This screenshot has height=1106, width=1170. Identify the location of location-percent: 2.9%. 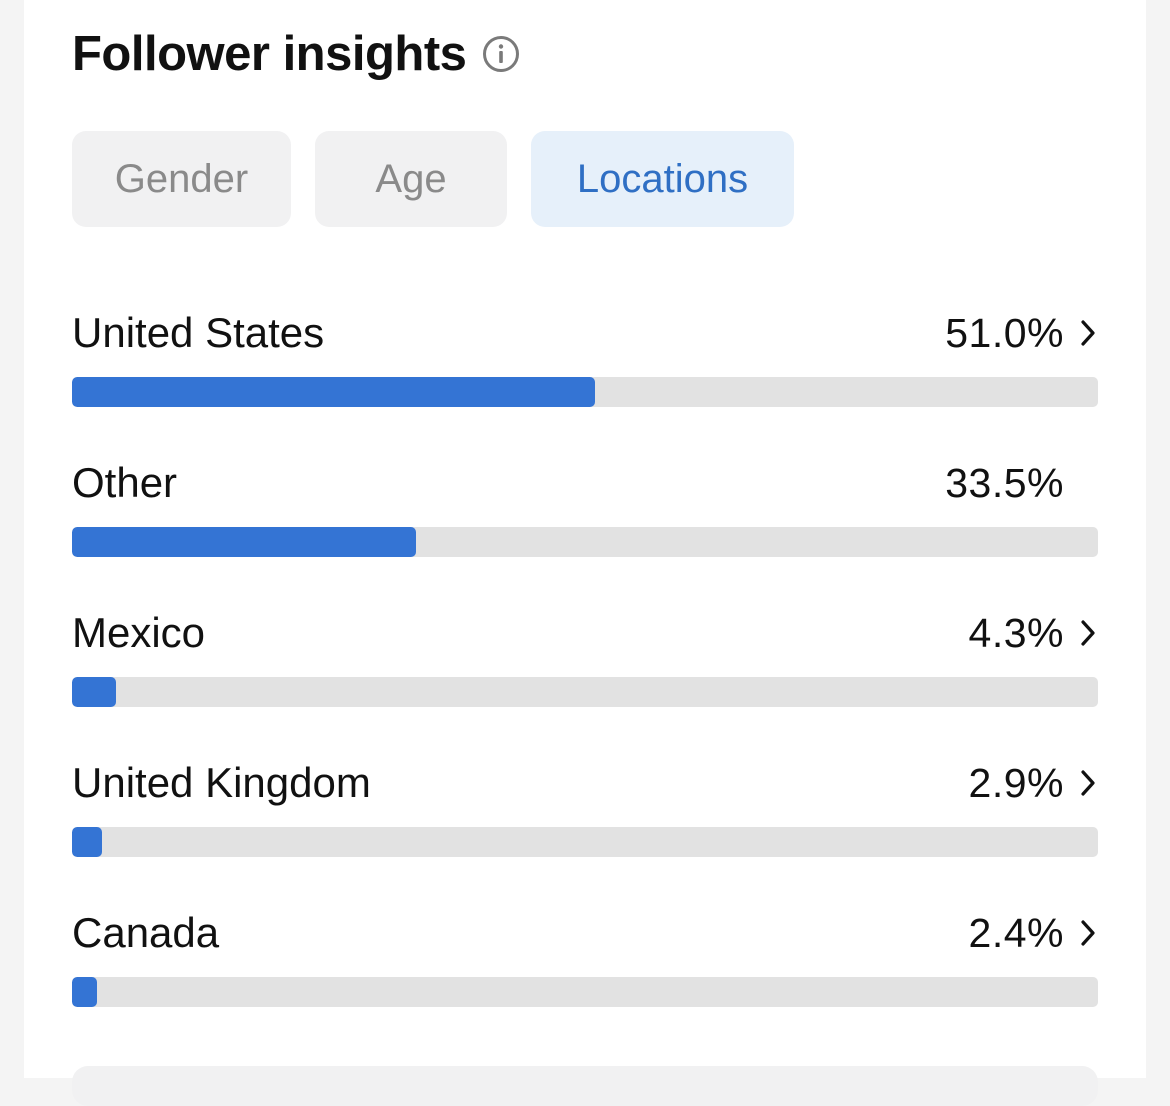
(1016, 782).